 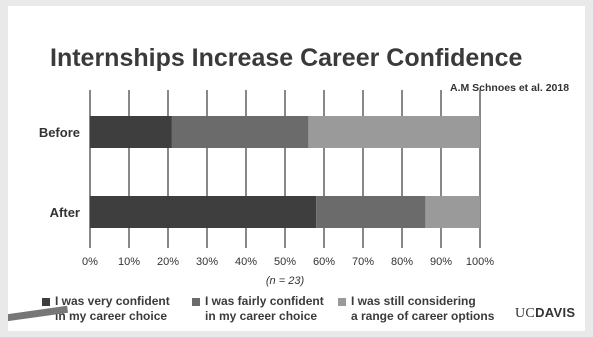 I want to click on x-tick-label: 40%, so click(x=246, y=262).